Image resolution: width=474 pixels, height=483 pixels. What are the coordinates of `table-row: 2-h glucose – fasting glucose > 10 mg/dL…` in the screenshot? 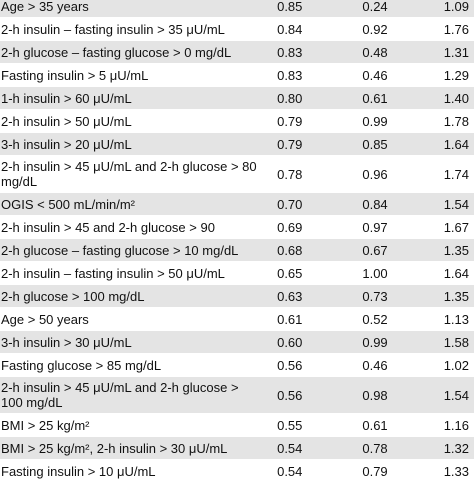 It's located at (237, 250).